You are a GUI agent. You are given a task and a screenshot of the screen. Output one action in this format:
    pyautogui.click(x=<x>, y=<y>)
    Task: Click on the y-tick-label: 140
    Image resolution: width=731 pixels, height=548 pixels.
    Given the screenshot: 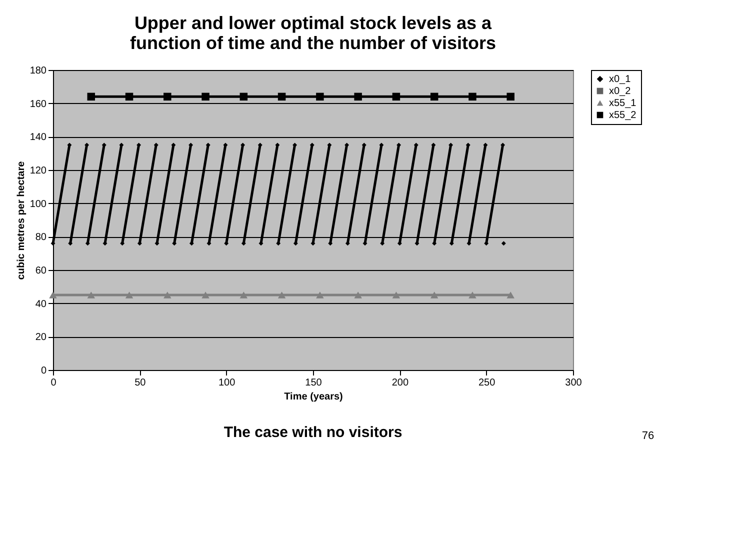 What is the action you would take?
    pyautogui.click(x=38, y=138)
    